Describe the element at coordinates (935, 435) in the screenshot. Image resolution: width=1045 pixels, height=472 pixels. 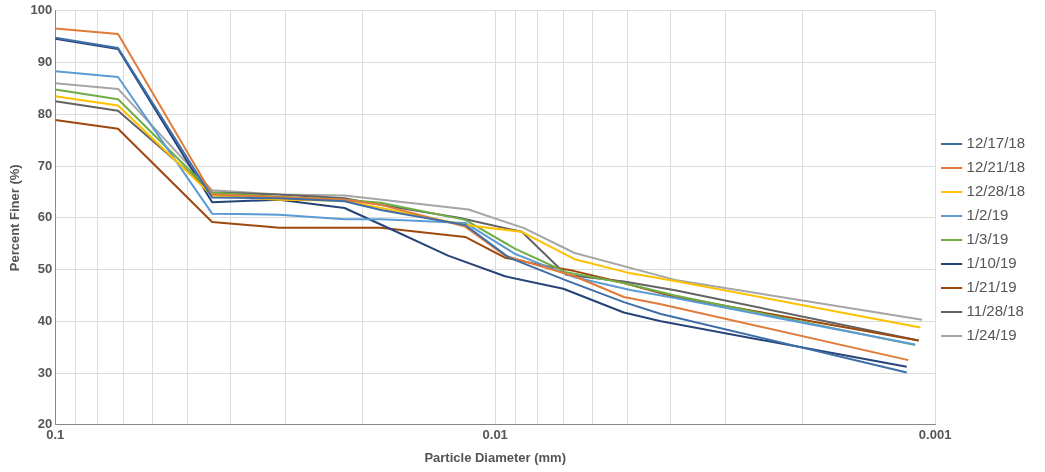
I see `x-tick-label: 0.001` at that location.